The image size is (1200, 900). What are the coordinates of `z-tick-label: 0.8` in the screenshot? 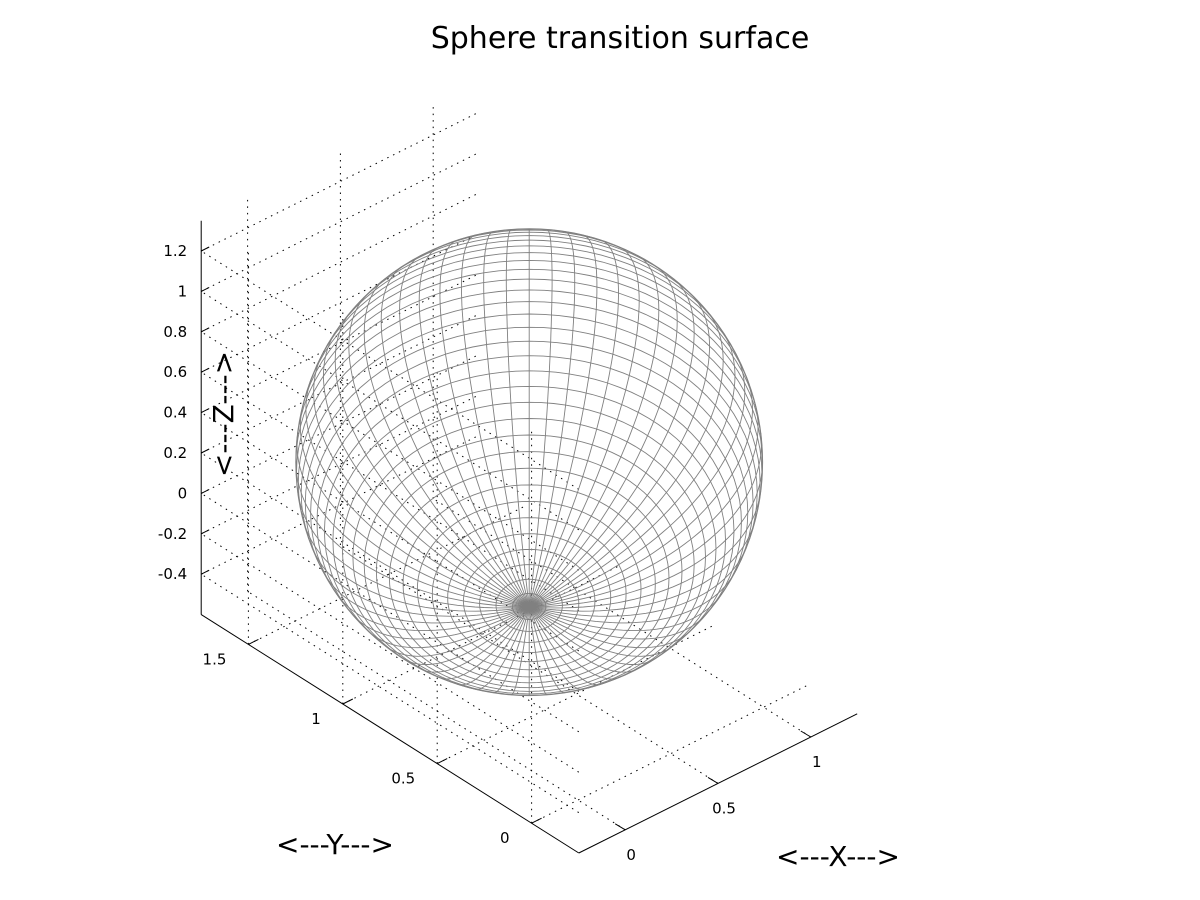 It's located at (175, 332).